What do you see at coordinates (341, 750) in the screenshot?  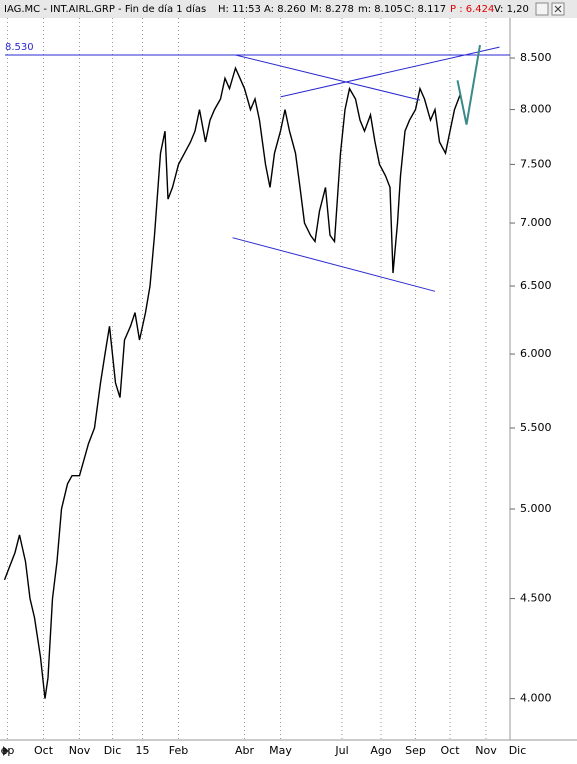 I see `x-tick-label: Jul` at bounding box center [341, 750].